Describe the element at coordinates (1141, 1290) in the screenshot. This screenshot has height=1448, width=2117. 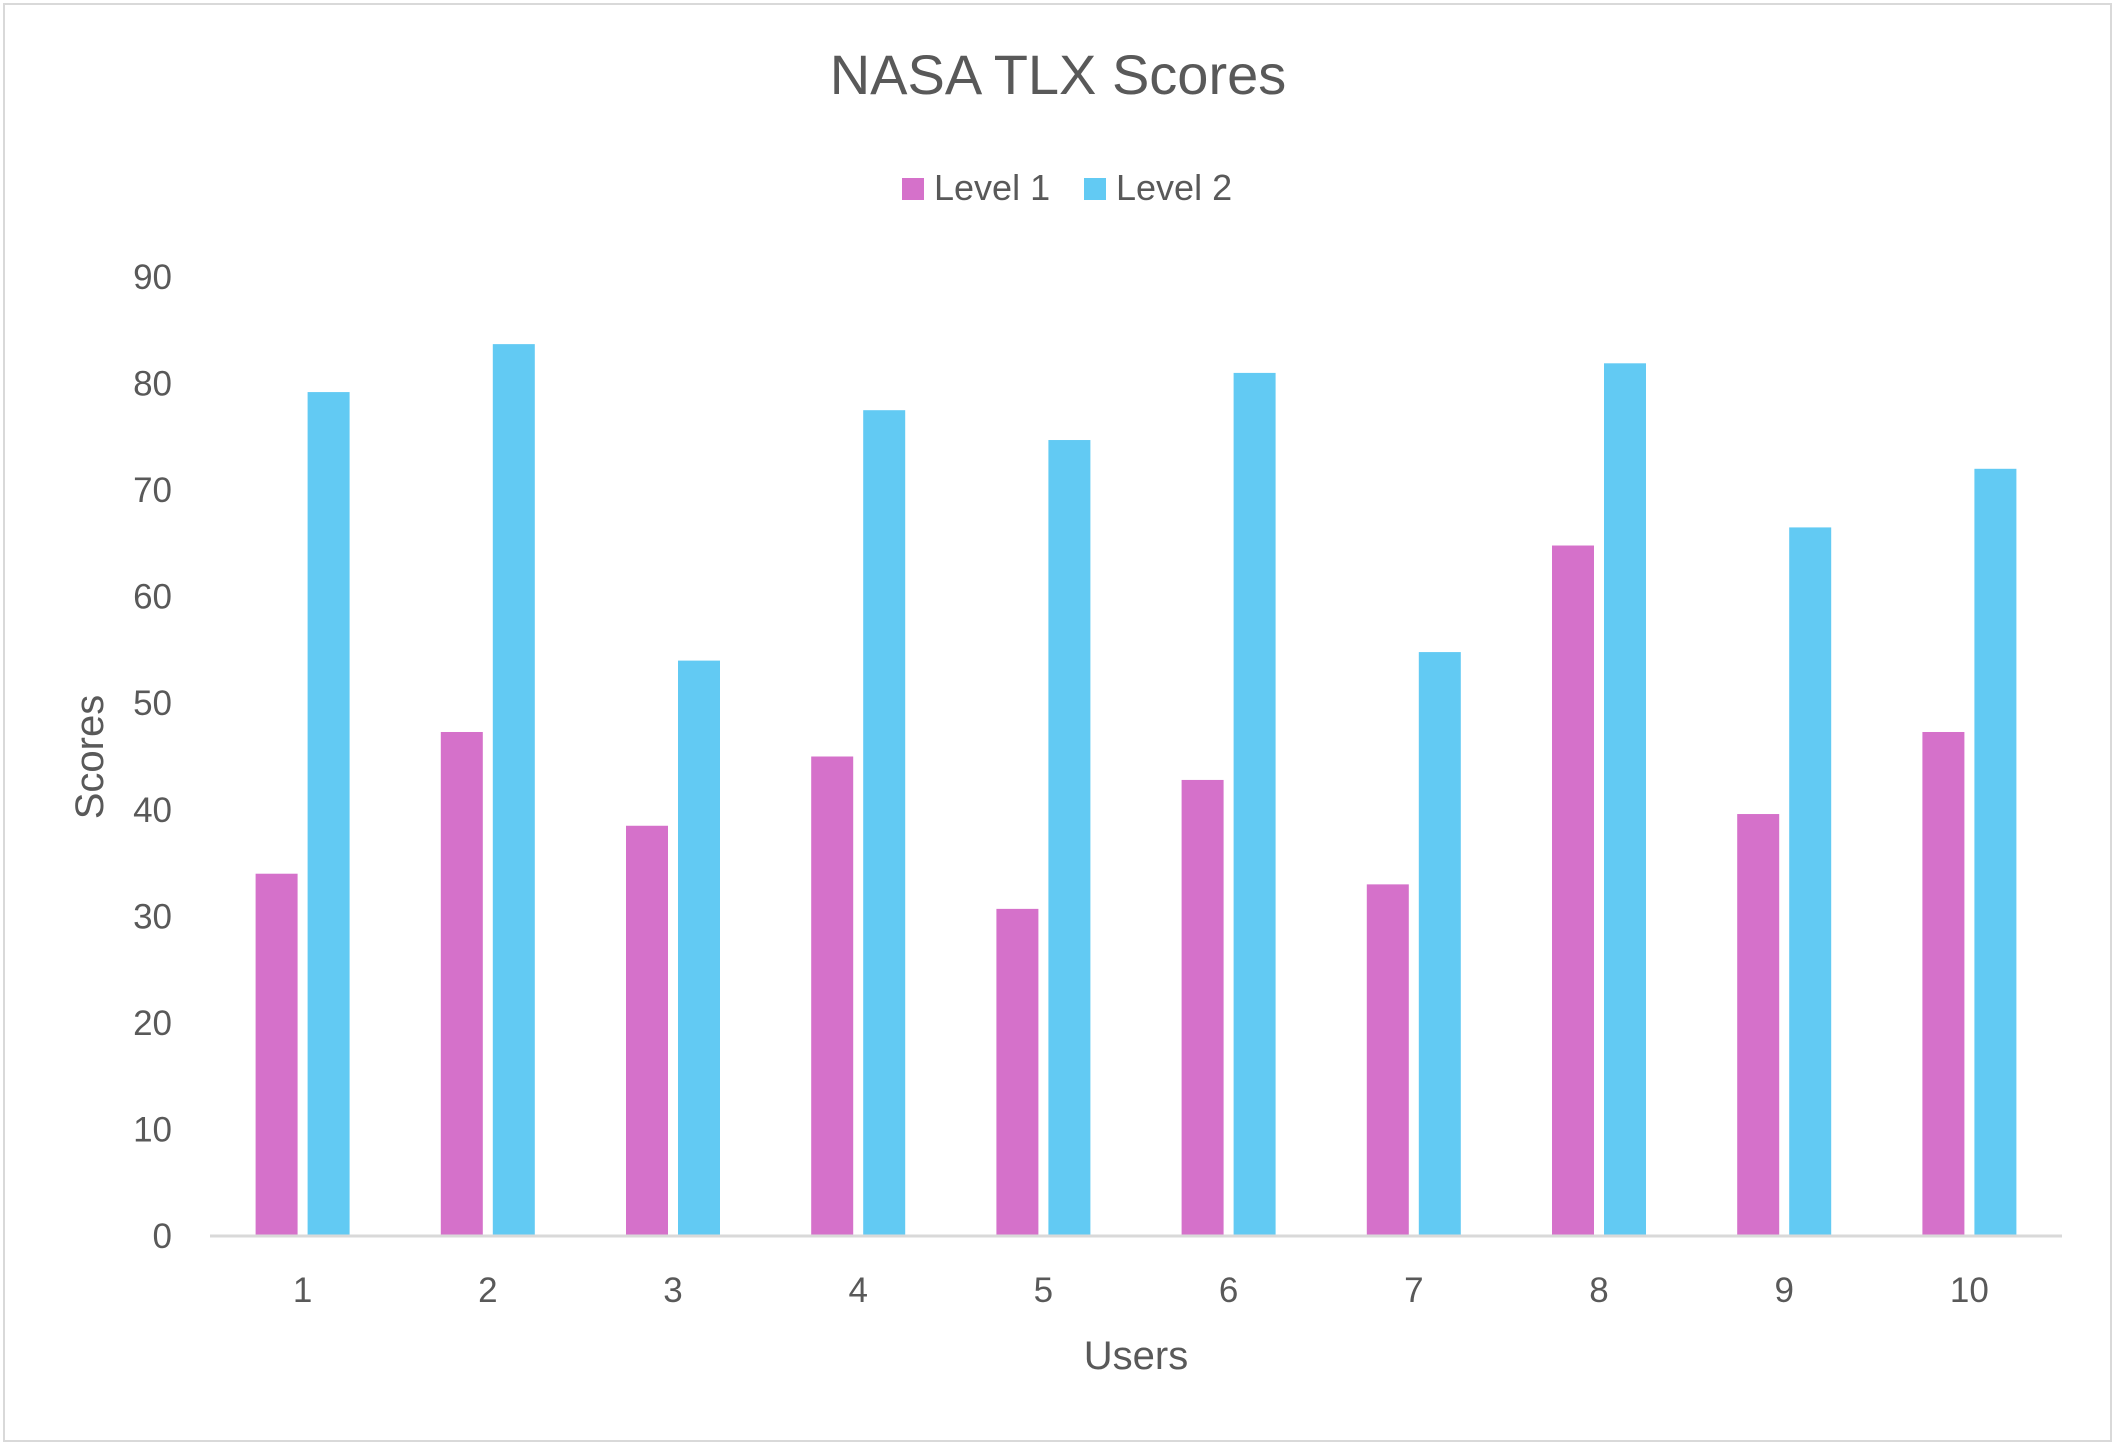
I see `x-axis-ticks: 1 2 3 4 5 6 7 8 9 10` at that location.